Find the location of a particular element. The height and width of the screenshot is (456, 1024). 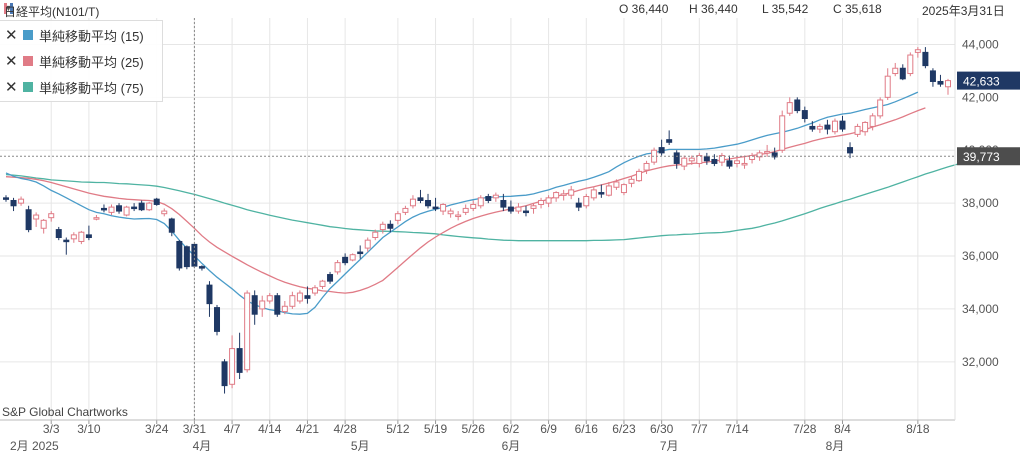

x-tick-label: 8/4 is located at coordinates (842, 429).